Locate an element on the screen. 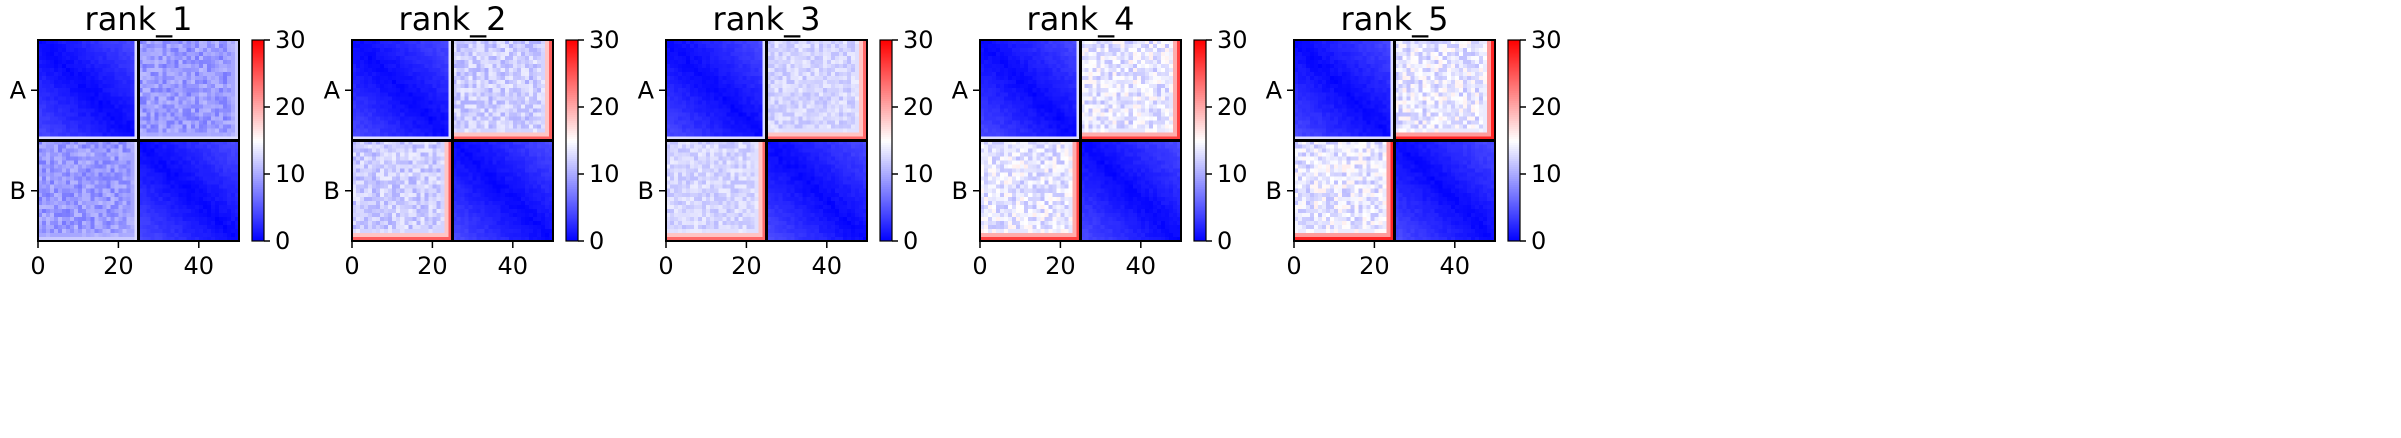 This screenshot has height=438, width=2401. colorbar-step is located at coordinates (258, 109).